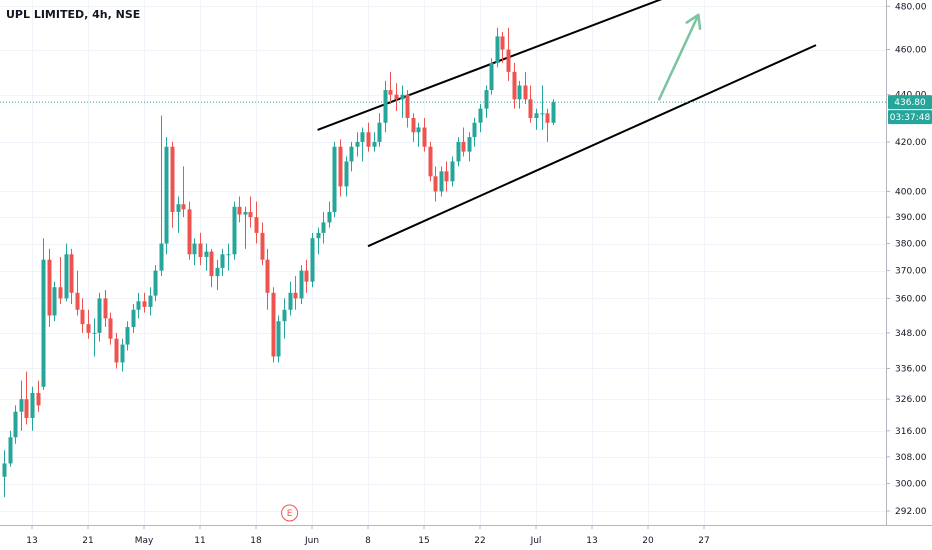  I want to click on projection-arrow, so click(678, 57).